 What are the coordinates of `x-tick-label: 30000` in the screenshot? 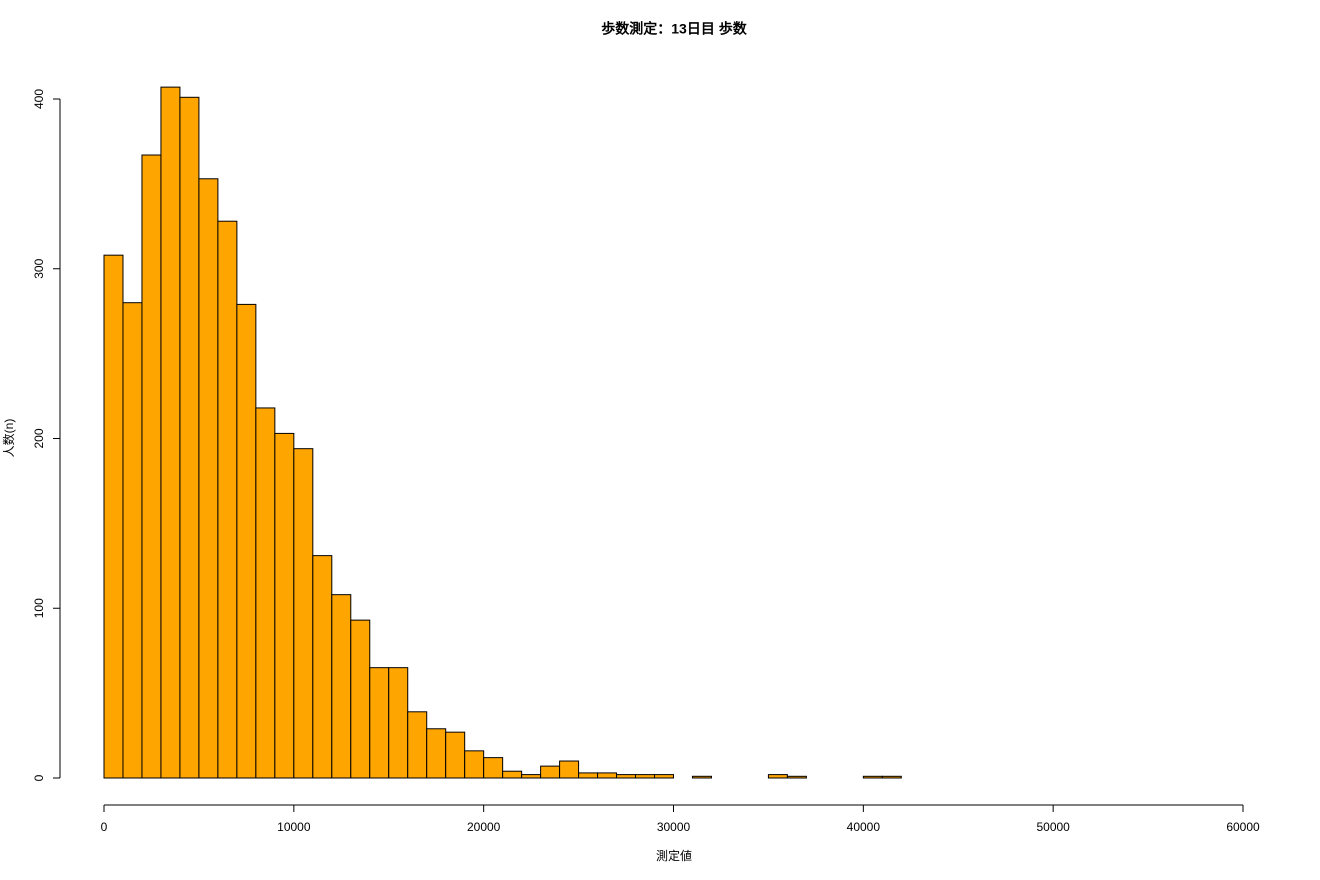 It's located at (674, 827).